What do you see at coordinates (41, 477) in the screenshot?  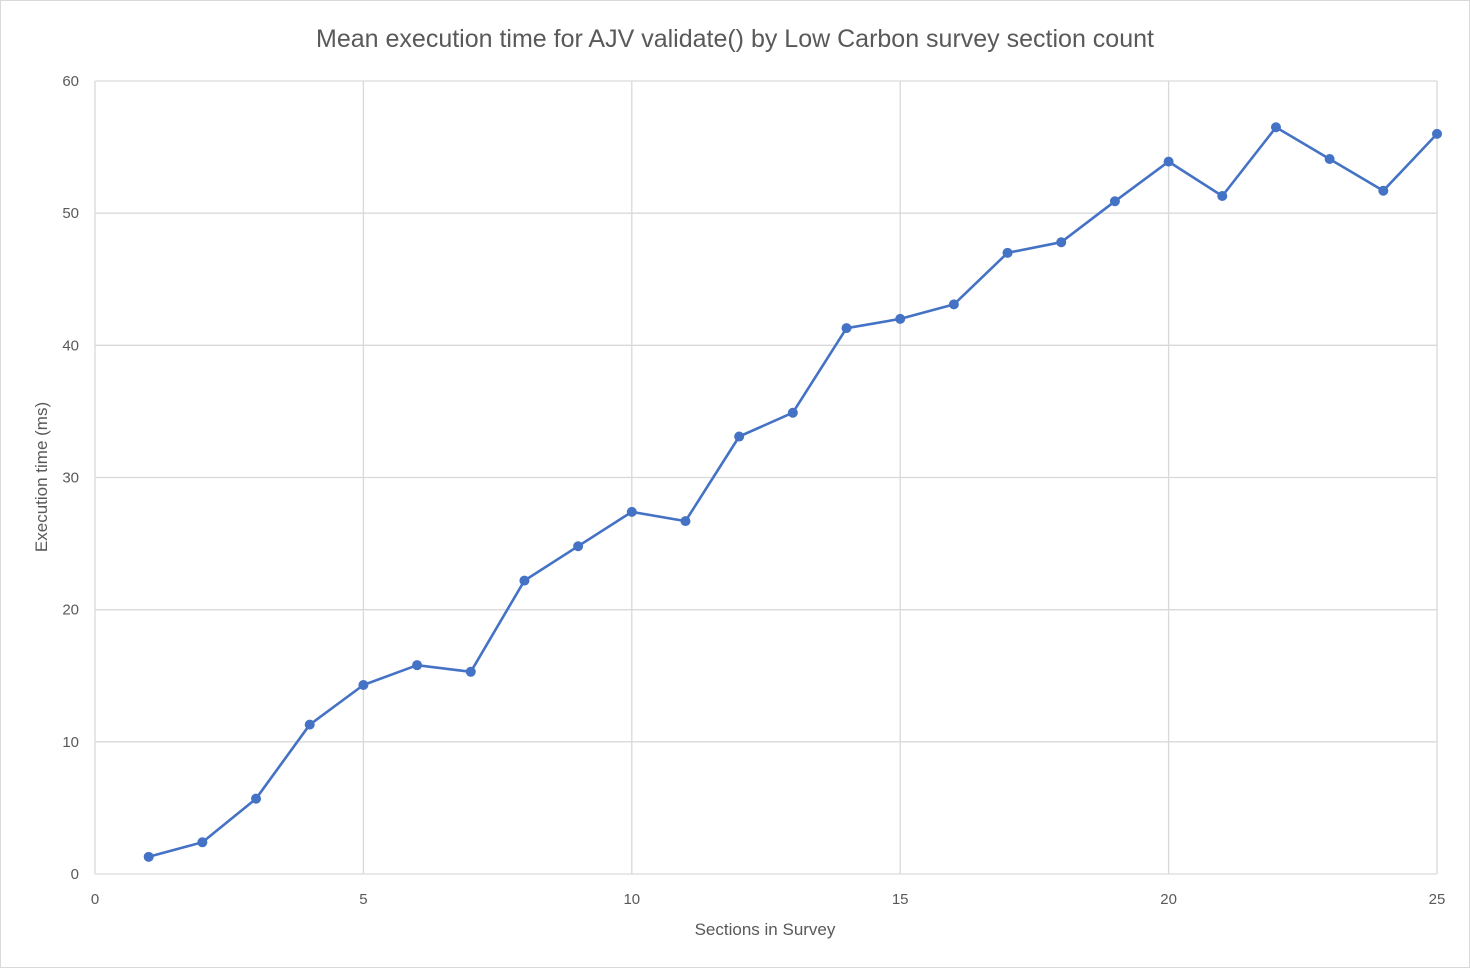 I see `y-axis-title: Execution time (ms)` at bounding box center [41, 477].